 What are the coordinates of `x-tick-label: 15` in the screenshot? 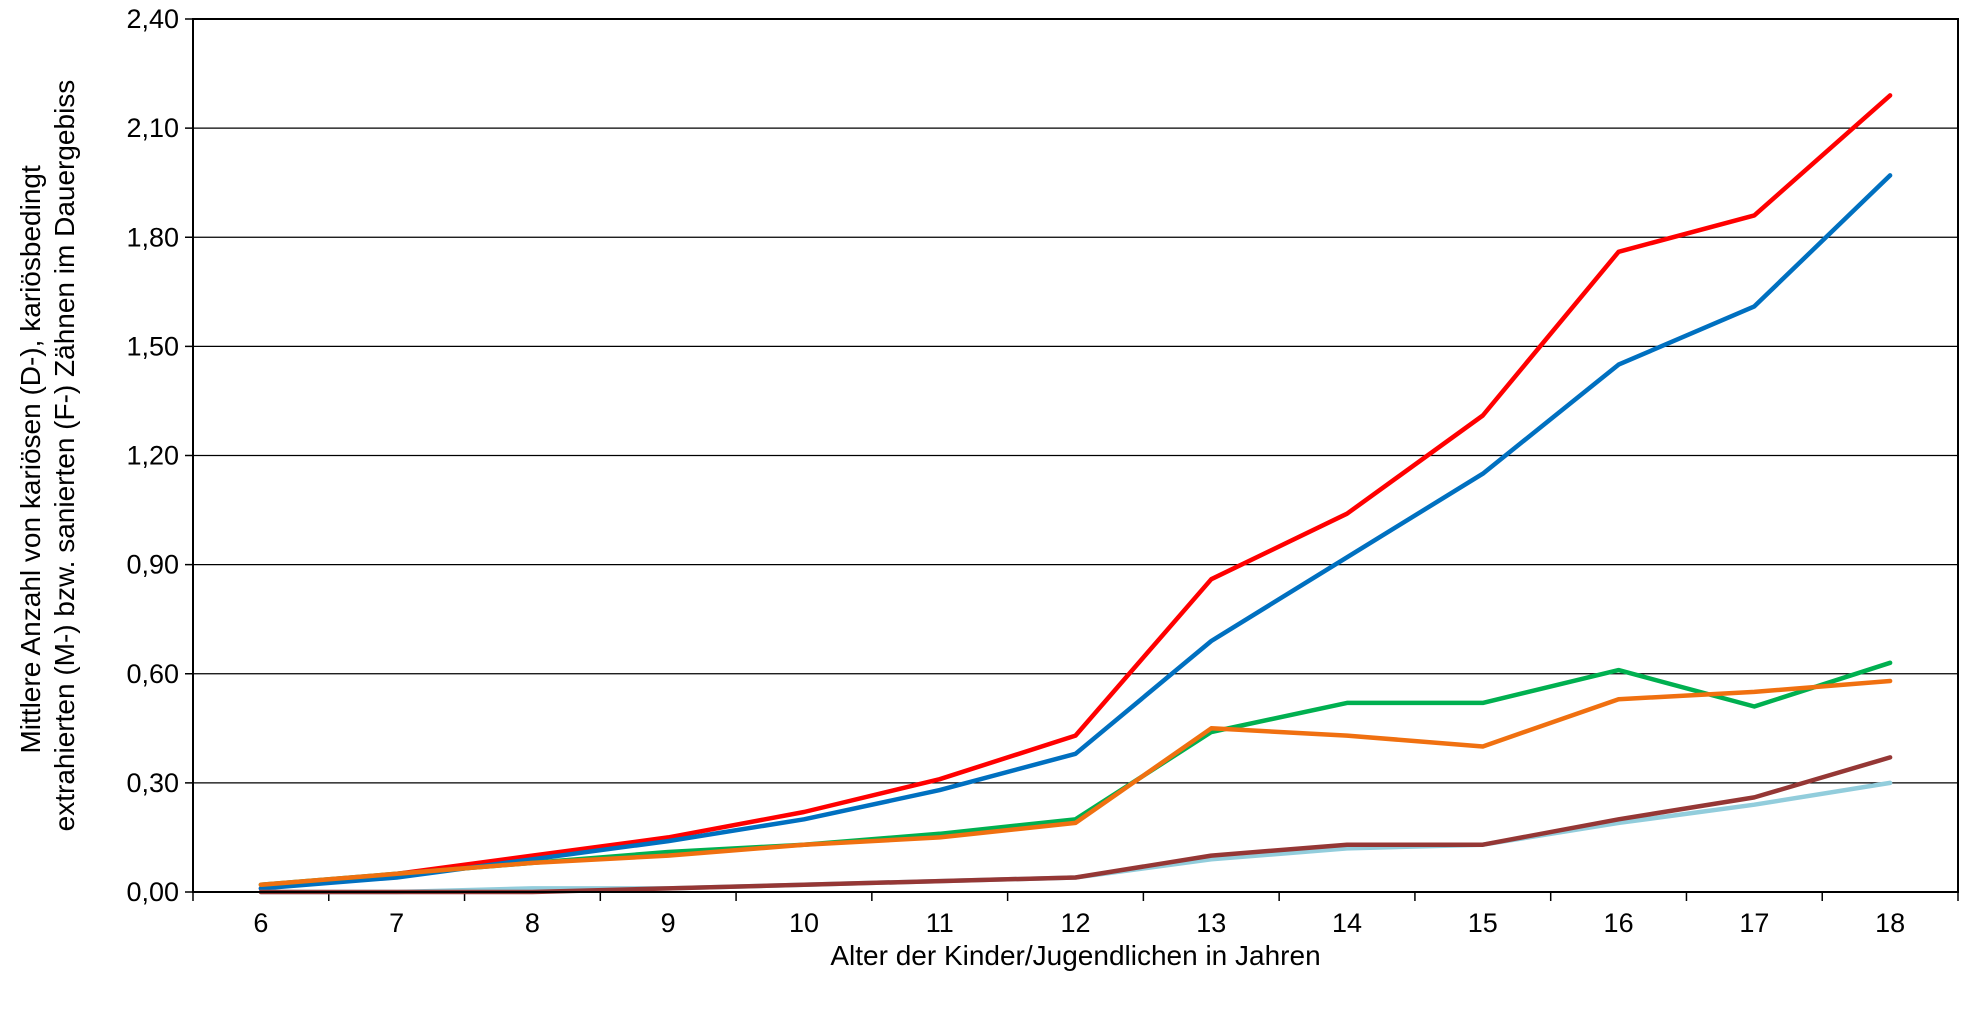 It's located at (1483, 923).